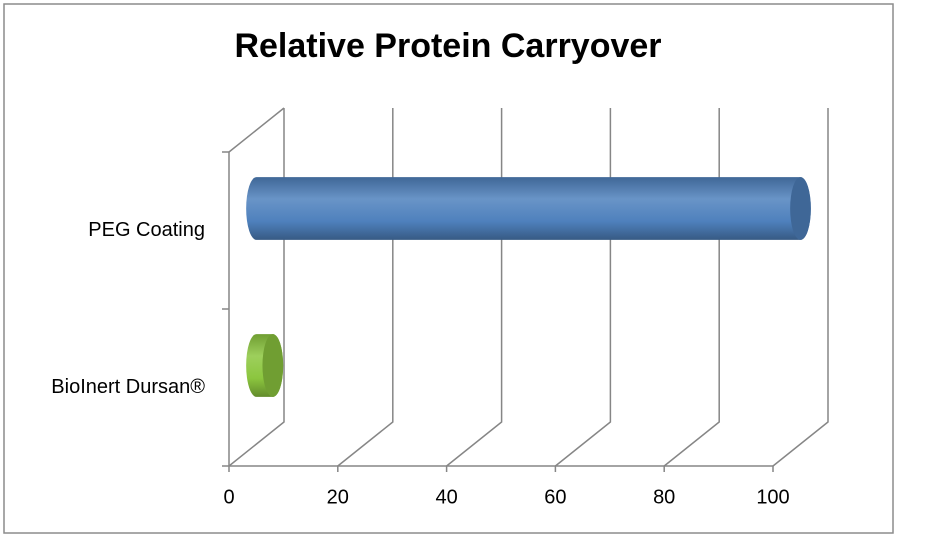 The width and height of the screenshot is (938, 547). I want to click on chart-title: Relative Protein Carryover, so click(447, 46).